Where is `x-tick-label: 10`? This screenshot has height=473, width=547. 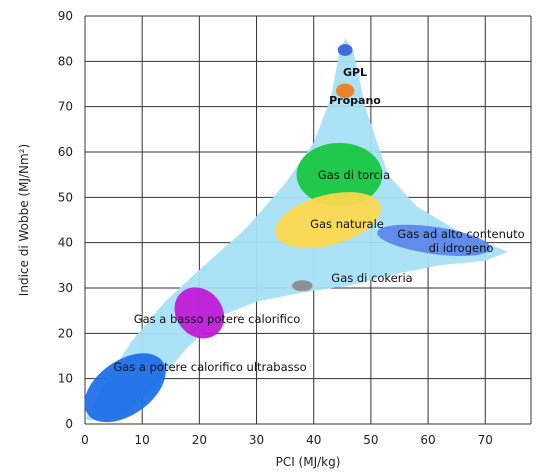 x-tick-label: 10 is located at coordinates (142, 440).